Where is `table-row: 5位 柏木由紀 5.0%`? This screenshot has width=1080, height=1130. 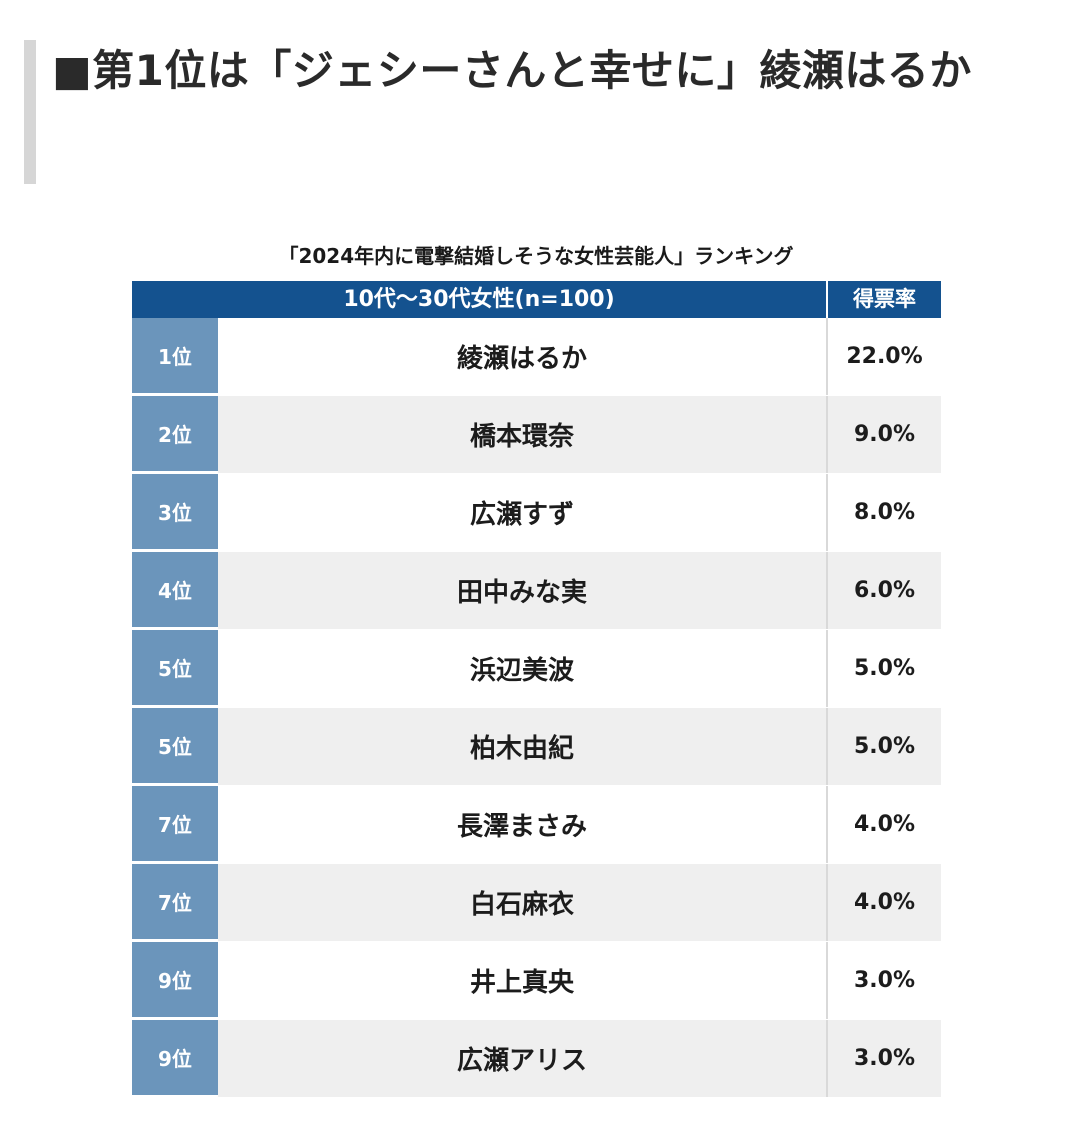
table-row: 5位 柏木由紀 5.0% is located at coordinates (536, 747).